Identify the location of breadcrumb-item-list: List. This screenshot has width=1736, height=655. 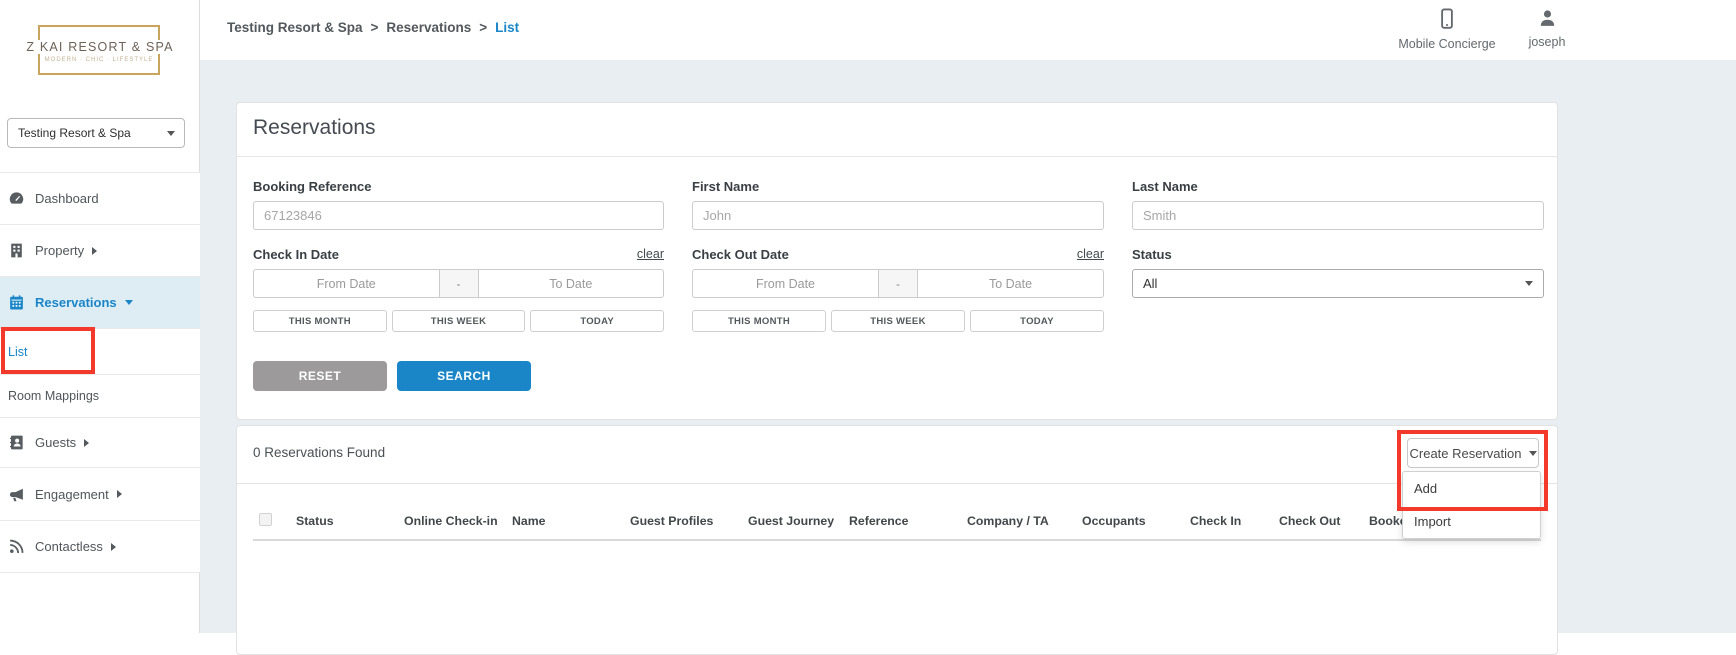
(507, 27).